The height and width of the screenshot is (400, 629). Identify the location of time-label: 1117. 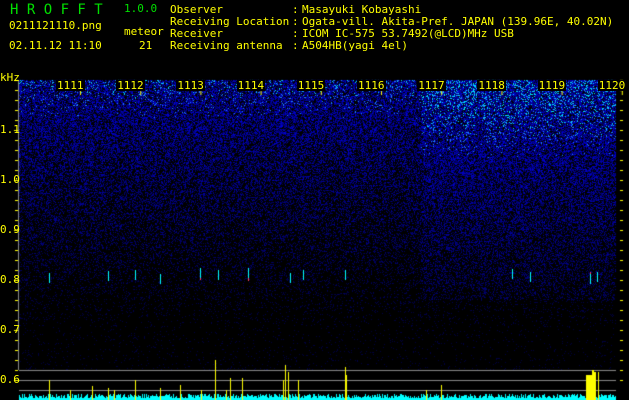
(431, 85).